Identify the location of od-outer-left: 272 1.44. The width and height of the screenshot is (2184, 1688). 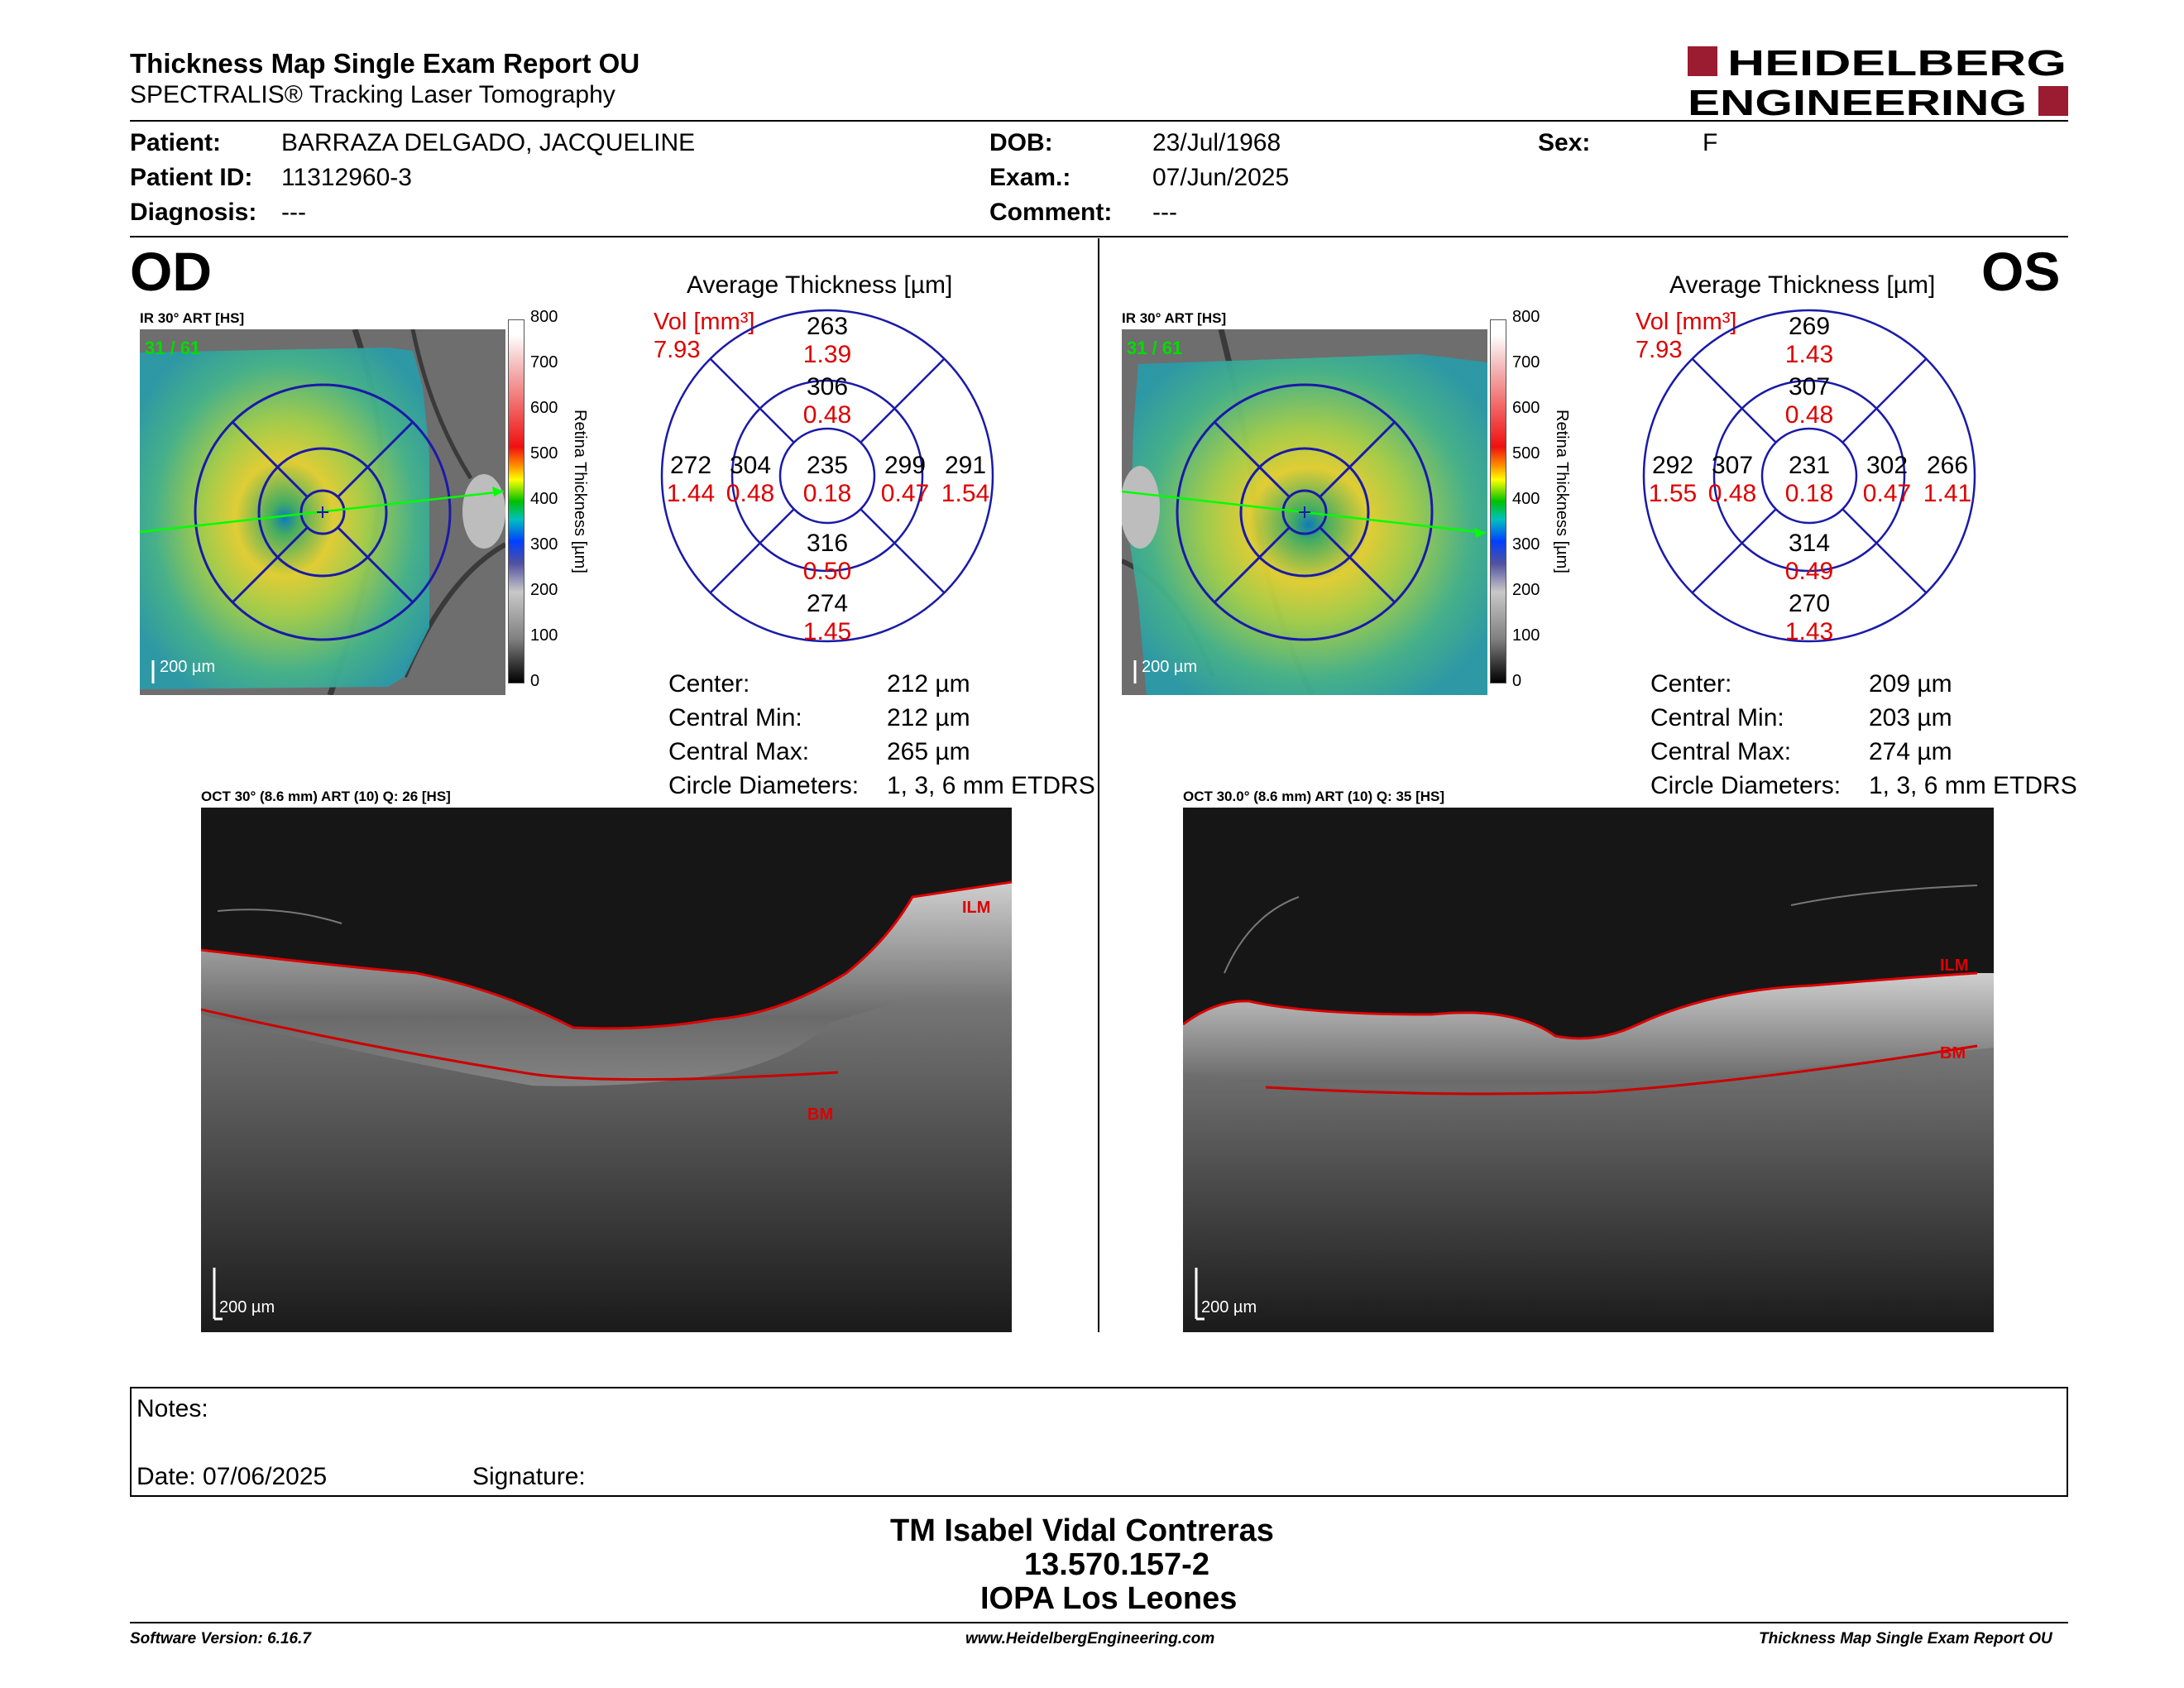
(691, 480).